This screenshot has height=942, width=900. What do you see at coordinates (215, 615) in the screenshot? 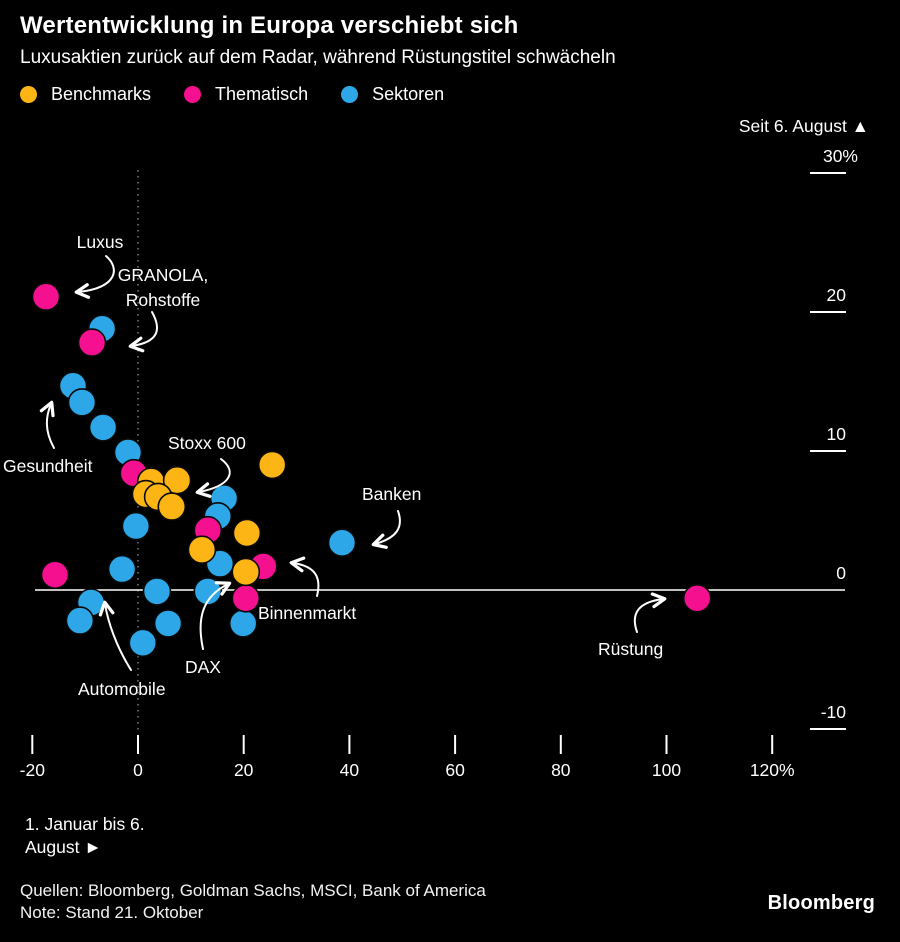
I see `annotation-arrow-dax` at bounding box center [215, 615].